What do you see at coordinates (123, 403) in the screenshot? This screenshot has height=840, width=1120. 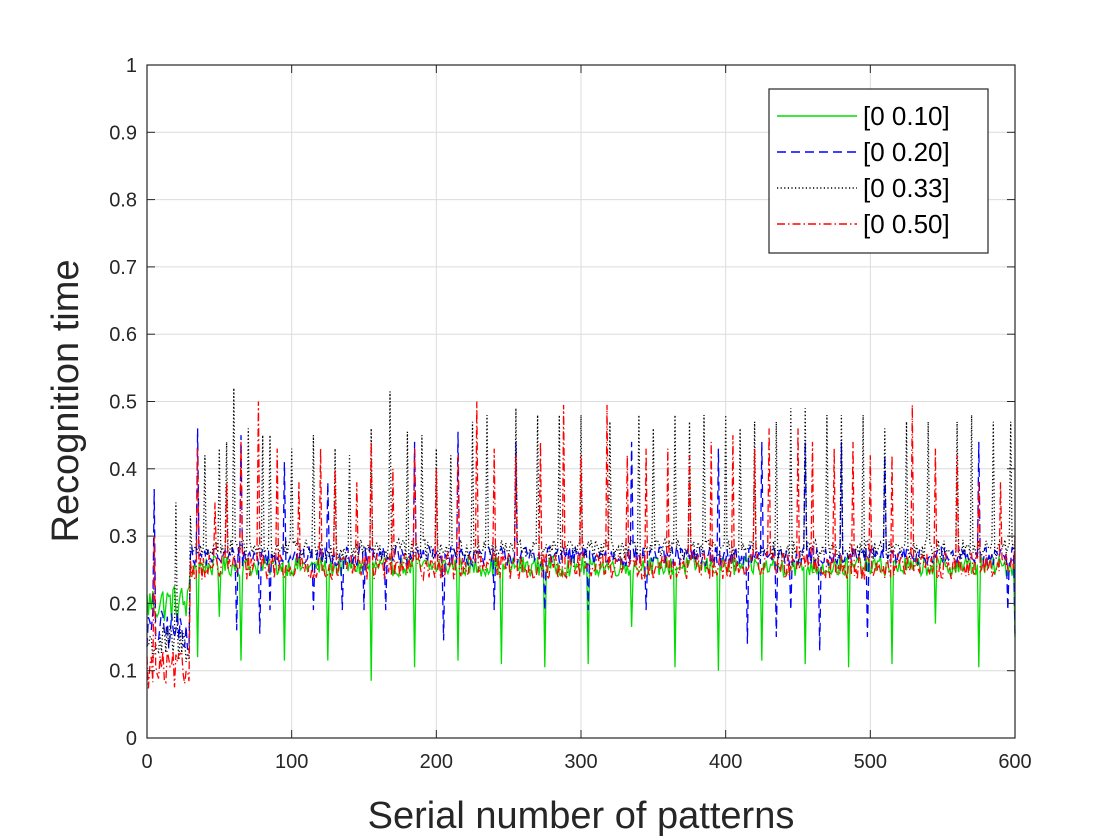 I see `y-tick-label: 0.5` at bounding box center [123, 403].